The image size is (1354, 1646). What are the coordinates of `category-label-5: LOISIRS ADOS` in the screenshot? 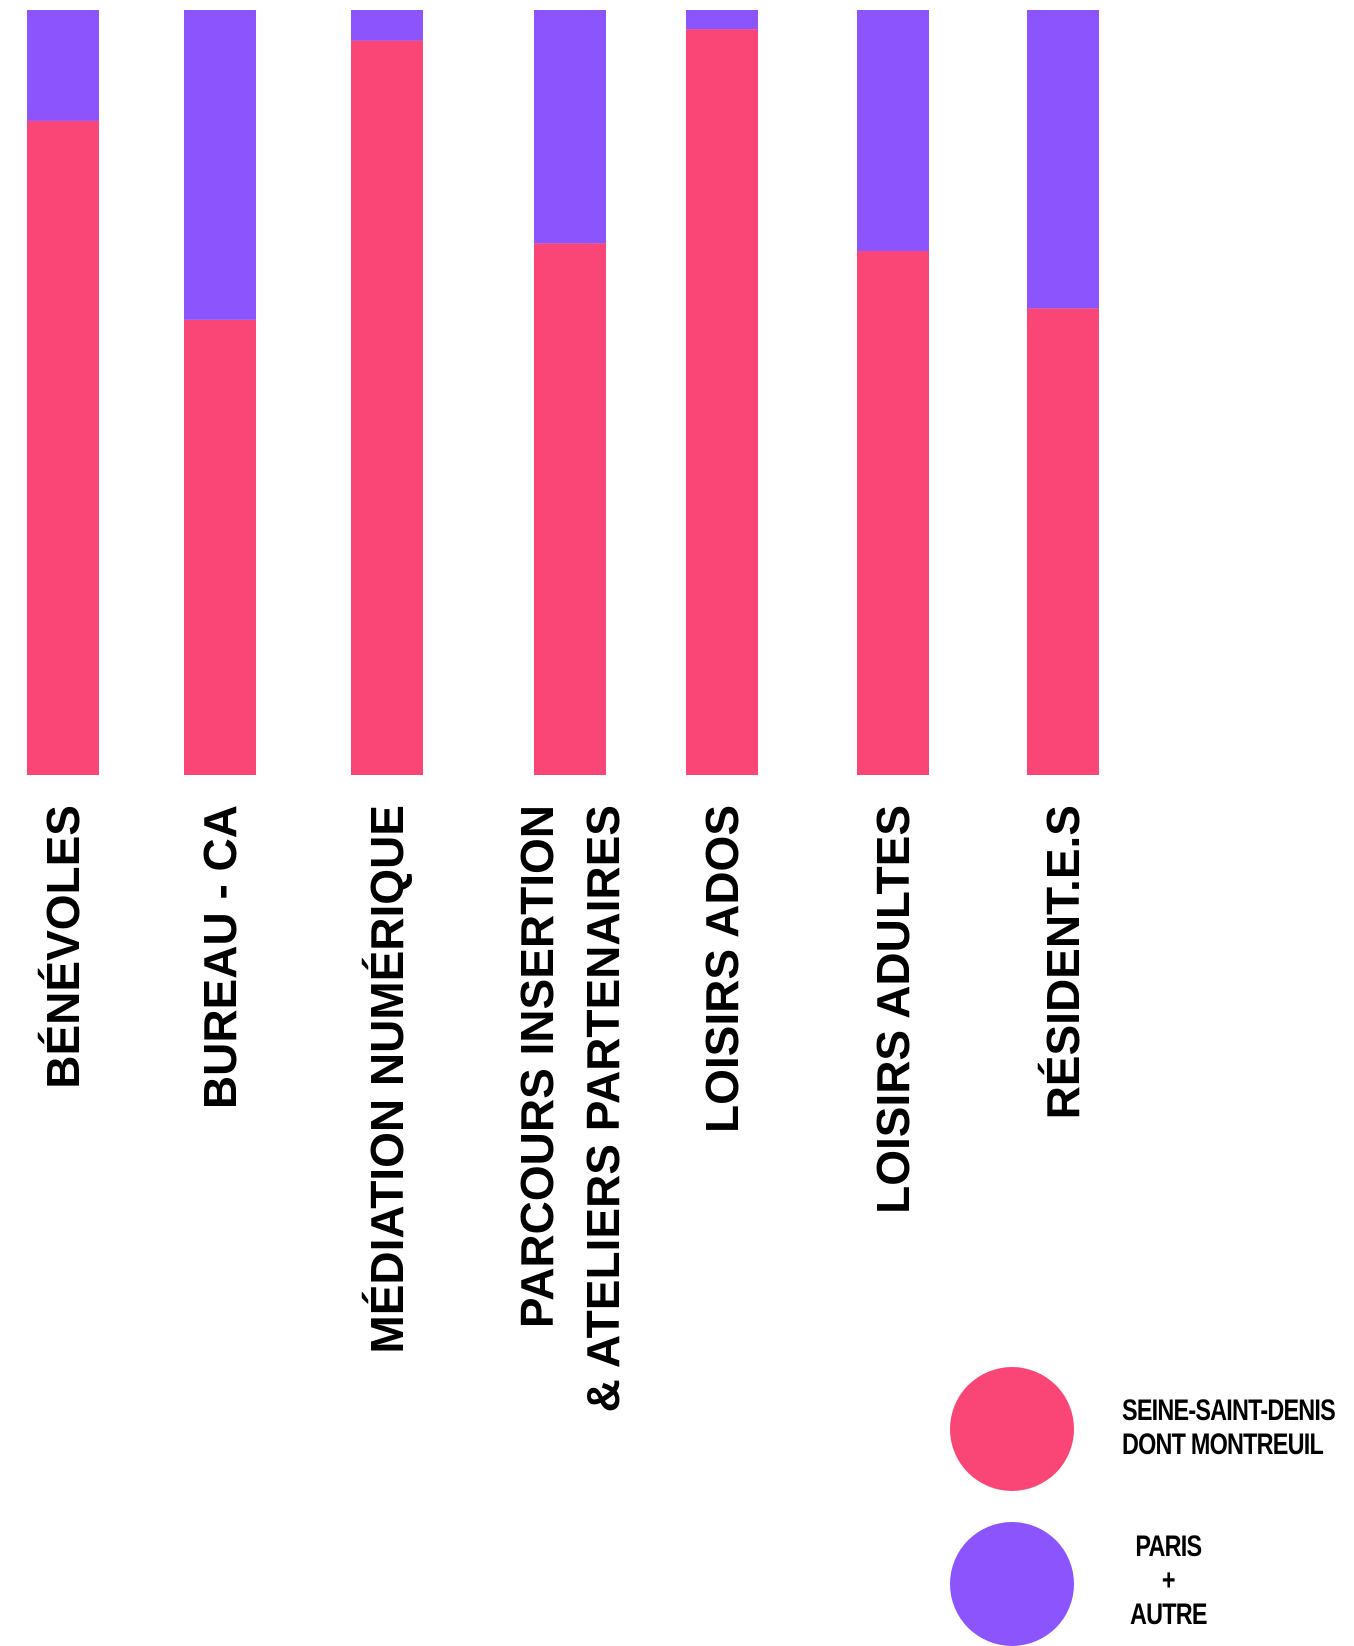 It's located at (722, 969).